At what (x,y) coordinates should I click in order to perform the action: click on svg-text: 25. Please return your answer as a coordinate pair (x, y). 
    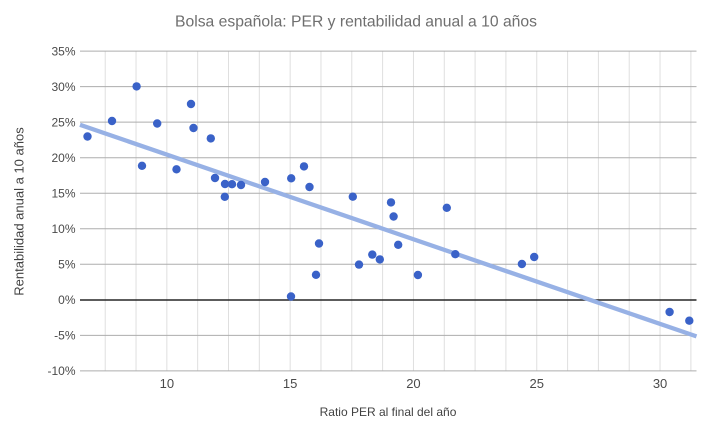
    Looking at the image, I should click on (537, 383).